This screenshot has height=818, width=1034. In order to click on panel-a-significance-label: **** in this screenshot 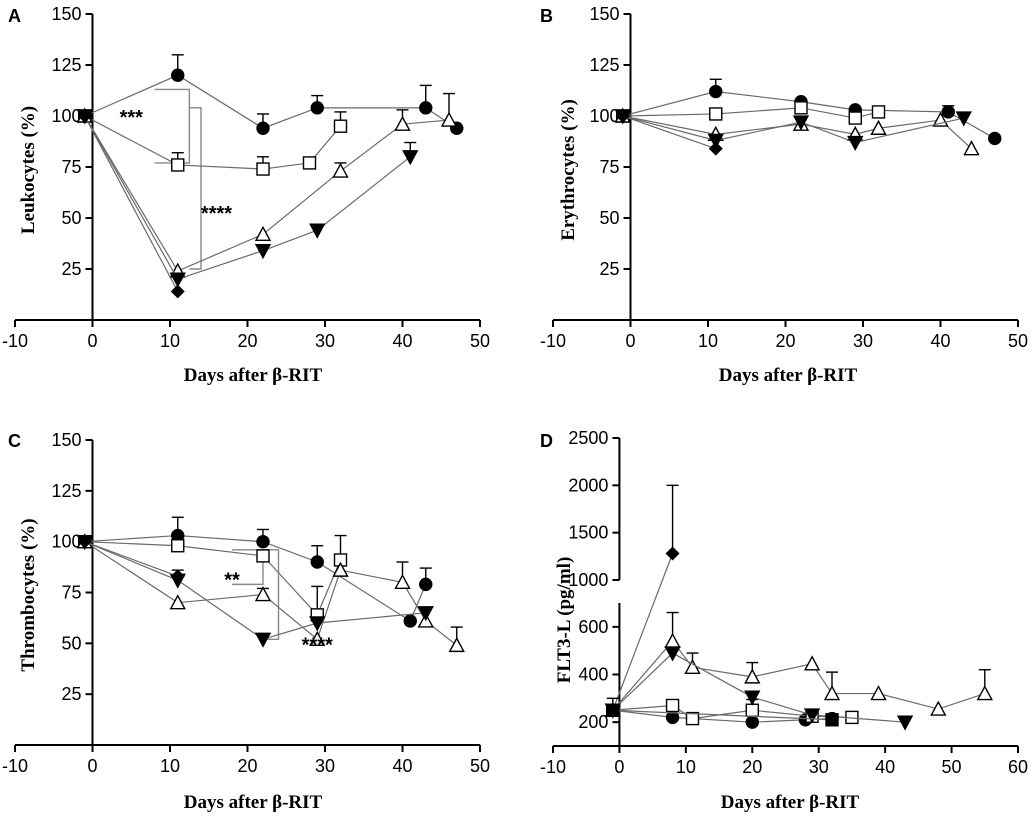, I will do `click(216, 214)`.